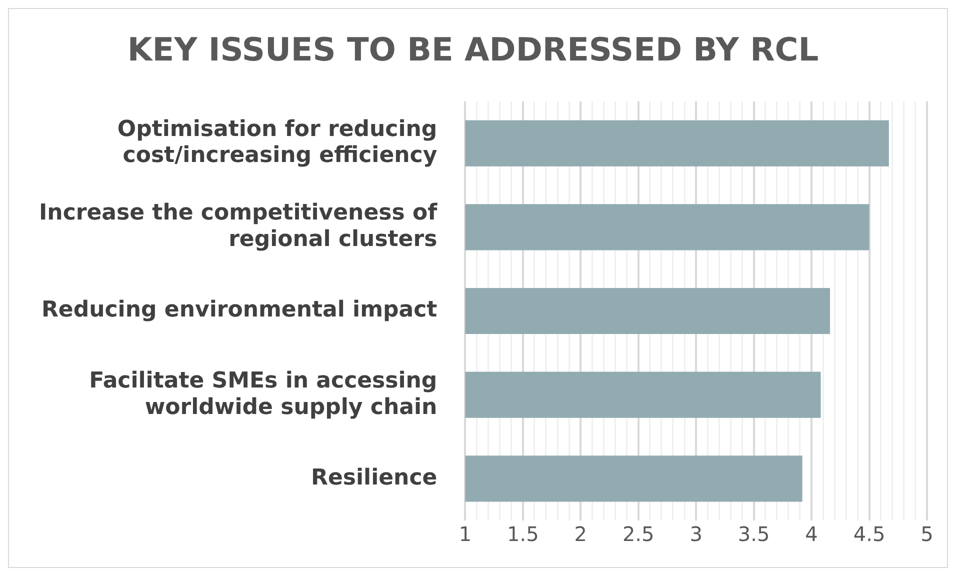 The image size is (957, 578). Describe the element at coordinates (696, 534) in the screenshot. I see `x-tick-label: 3` at that location.